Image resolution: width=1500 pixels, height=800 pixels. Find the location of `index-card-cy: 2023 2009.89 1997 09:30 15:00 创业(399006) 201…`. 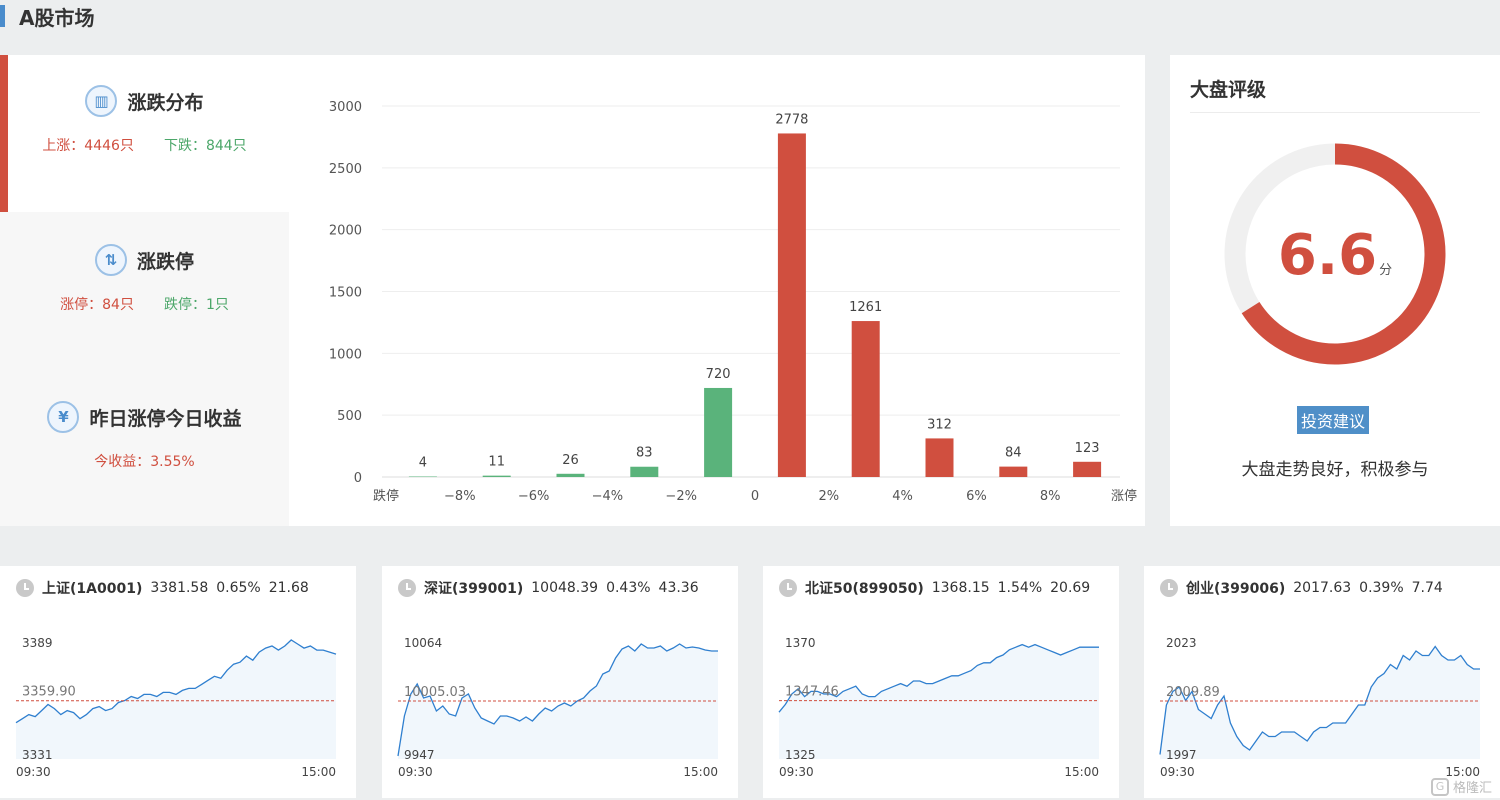

index-card-cy: 2023 2009.89 1997 09:30 15:00 创业(399006) 201… is located at coordinates (1322, 682).